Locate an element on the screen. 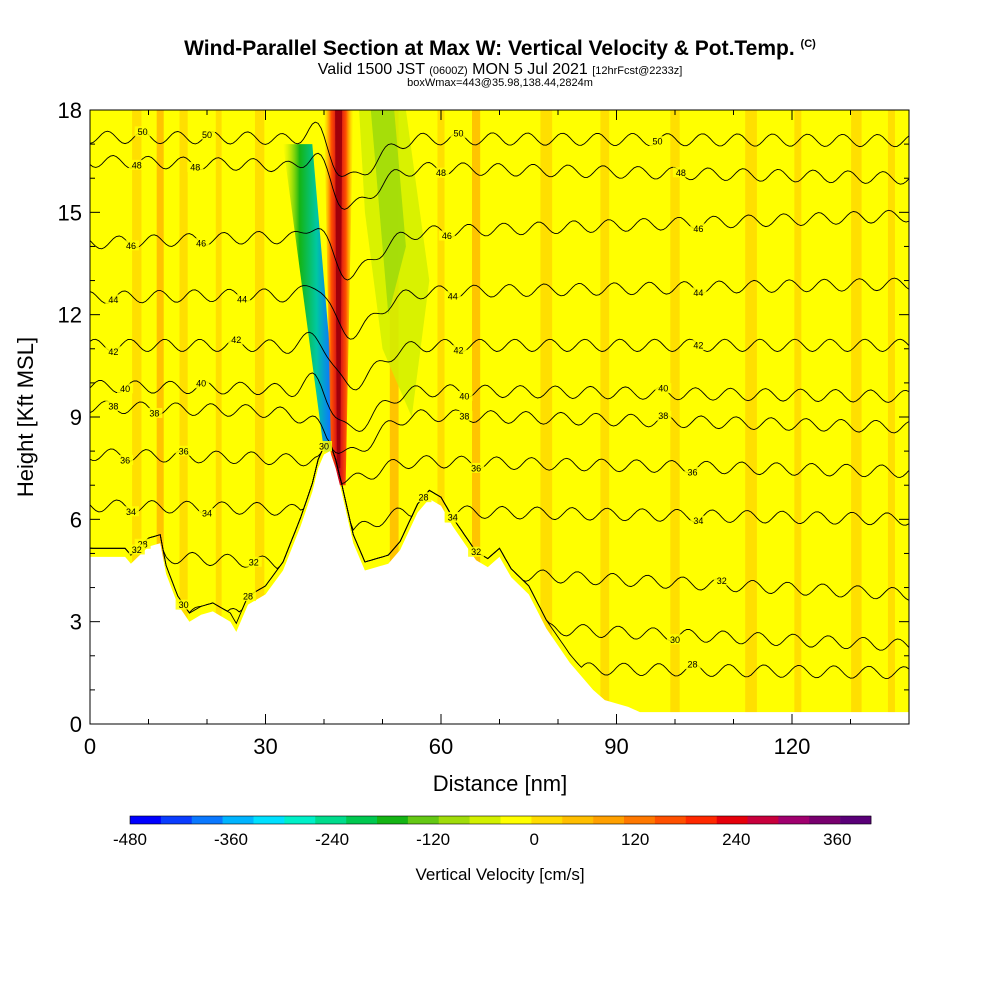 Image resolution: width=1000 pixels, height=1000 pixels. valid-date: MON 5 Jul 2021 is located at coordinates (530, 69).